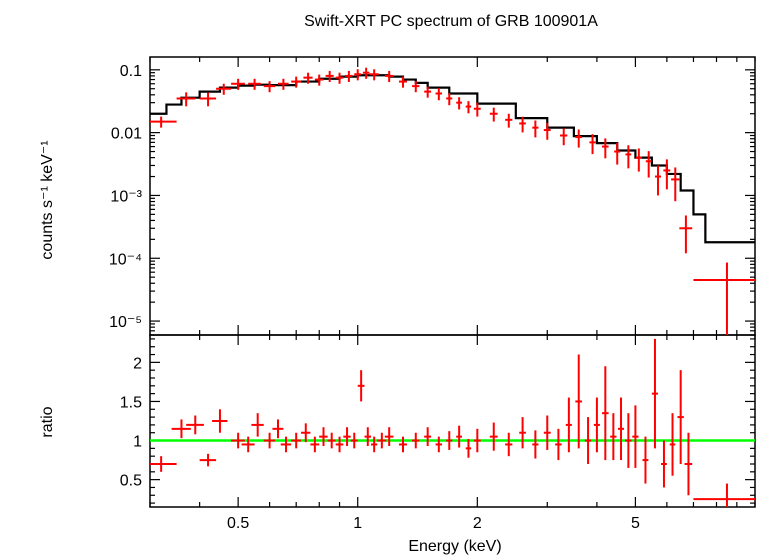 The width and height of the screenshot is (758, 556). I want to click on y-tick-label-ratio: 1.5, so click(131, 402).